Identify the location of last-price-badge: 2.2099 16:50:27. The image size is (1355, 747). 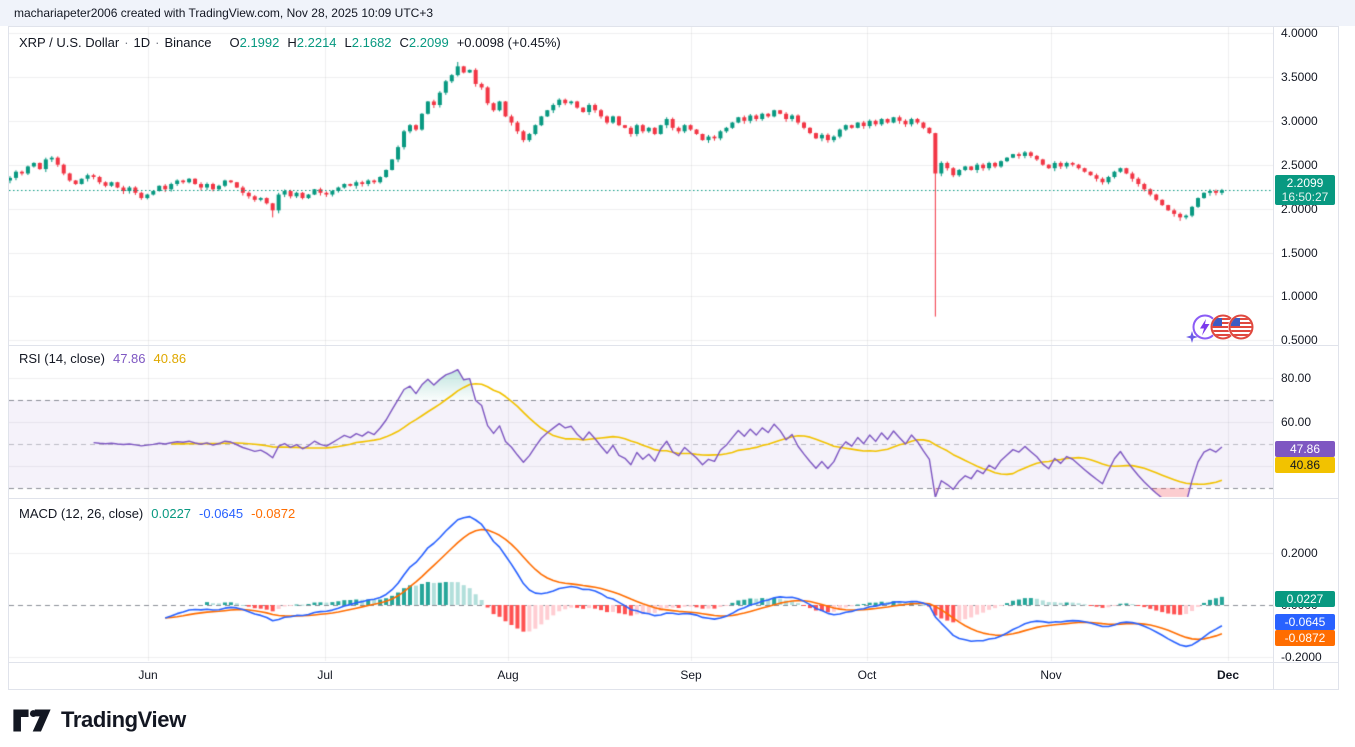
(1305, 190).